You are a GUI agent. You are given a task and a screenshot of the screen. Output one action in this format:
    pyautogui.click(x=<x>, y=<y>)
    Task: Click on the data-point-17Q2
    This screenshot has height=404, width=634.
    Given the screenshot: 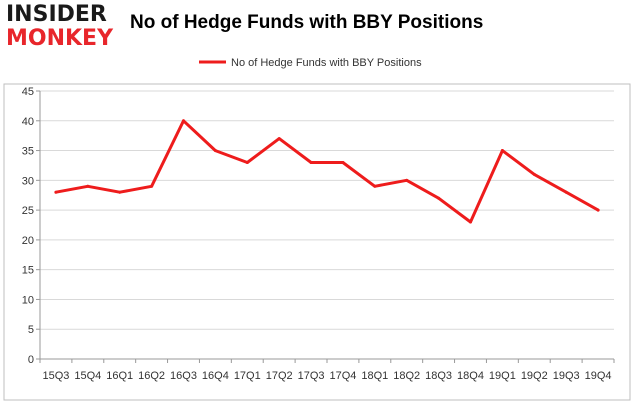 What is the action you would take?
    pyautogui.click(x=279, y=139)
    